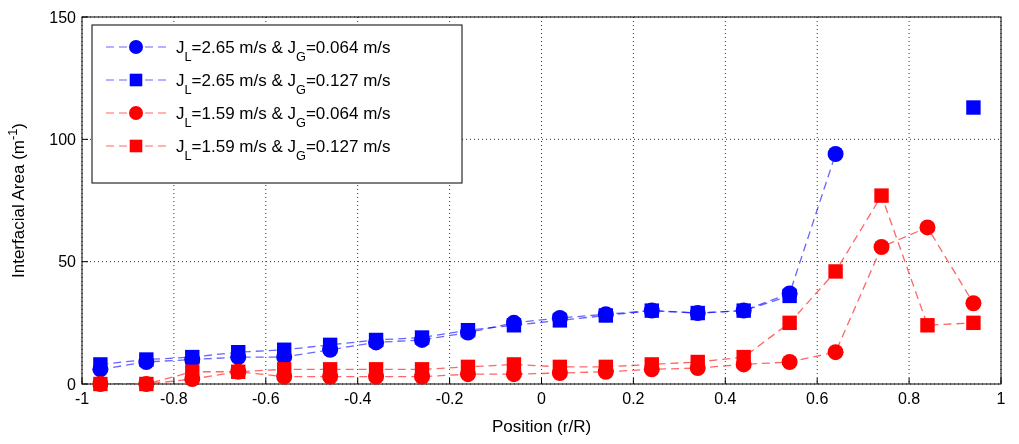 The image size is (1019, 444). Describe the element at coordinates (817, 398) in the screenshot. I see `x-tick-label: 0.6` at that location.